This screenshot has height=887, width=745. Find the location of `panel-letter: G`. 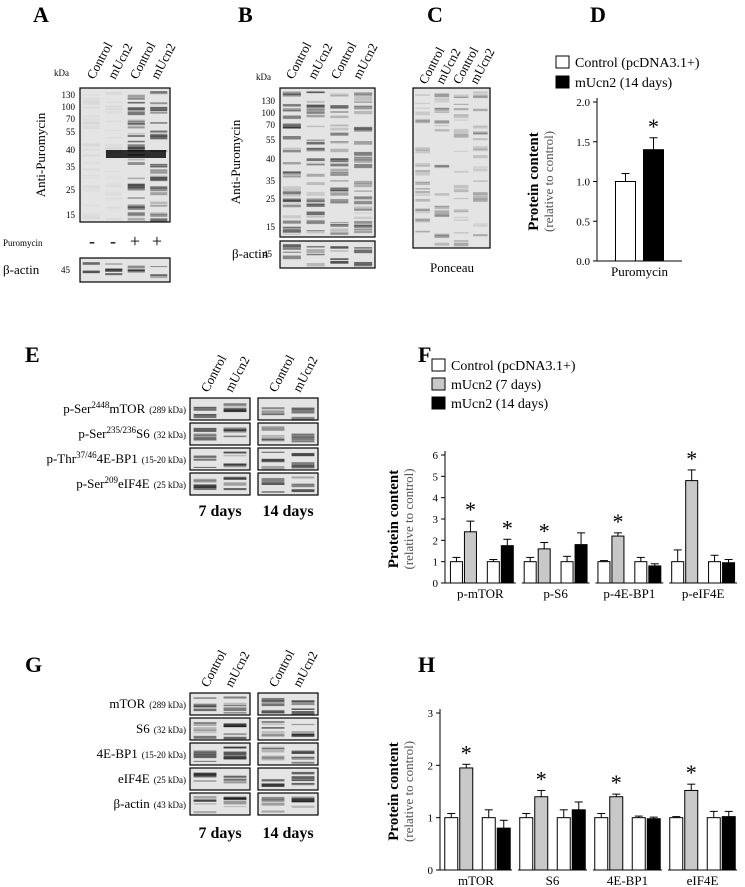

panel-letter: G is located at coordinates (33, 664).